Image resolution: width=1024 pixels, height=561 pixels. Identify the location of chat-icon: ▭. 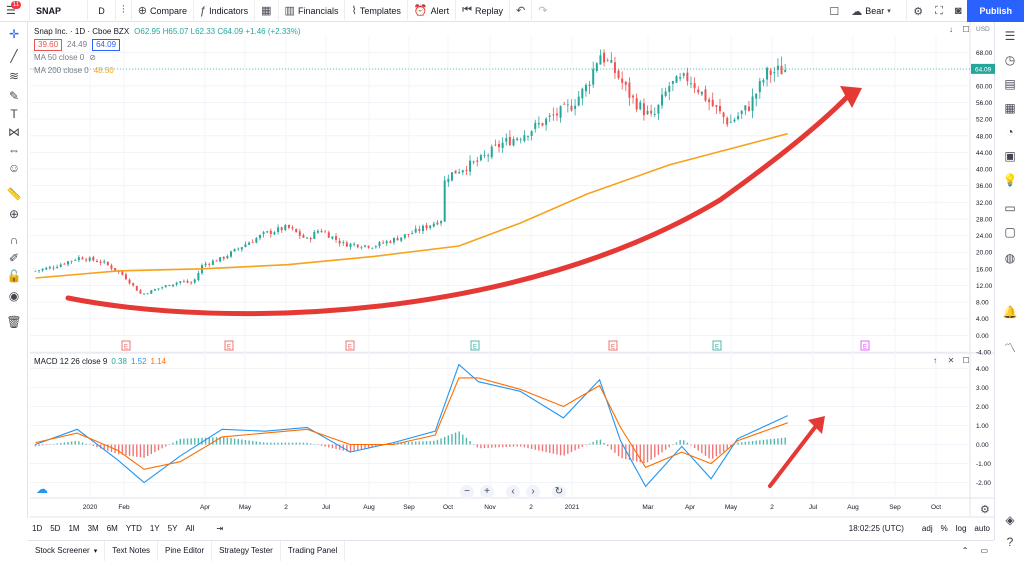
(1010, 208).